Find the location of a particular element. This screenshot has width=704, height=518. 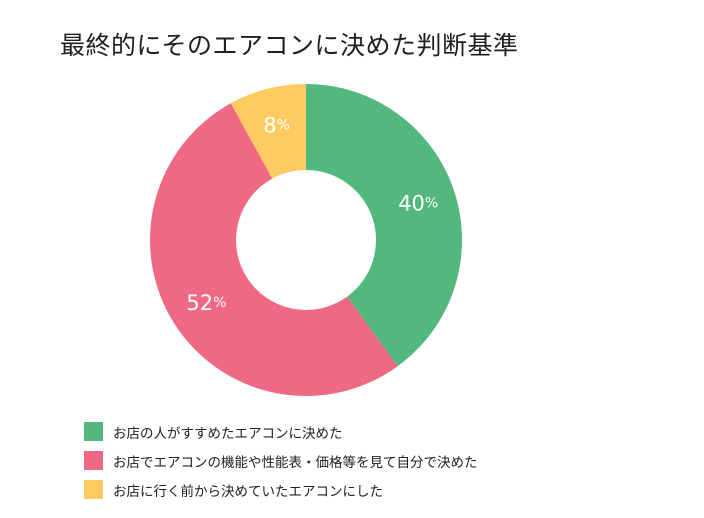

legend-item-self-decided: お店でエアコンの機能や性能表・価格等を見て自分で決めた is located at coordinates (281, 460).